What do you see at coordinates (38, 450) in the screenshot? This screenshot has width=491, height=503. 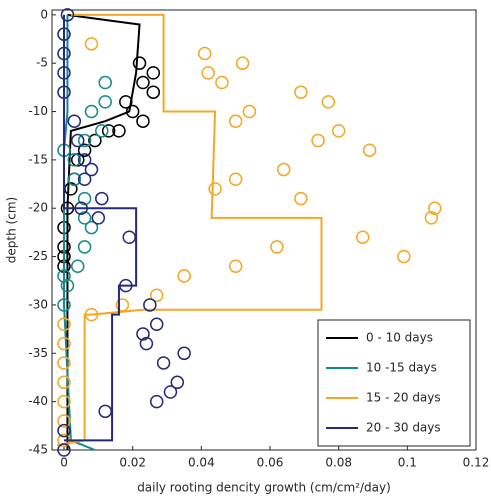 I see `y-tick-label: -45` at bounding box center [38, 450].